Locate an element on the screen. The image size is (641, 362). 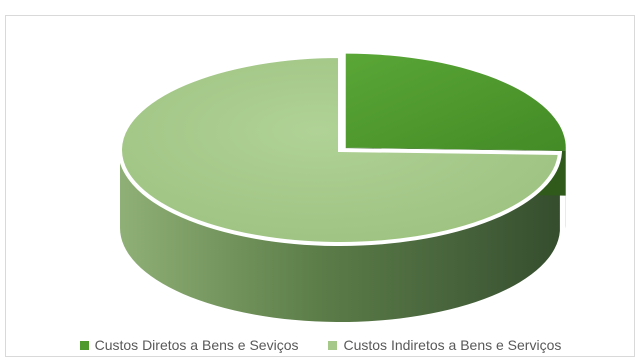
legend-item-1: Custos Indiretos a Bens e Serviços is located at coordinates (444, 345).